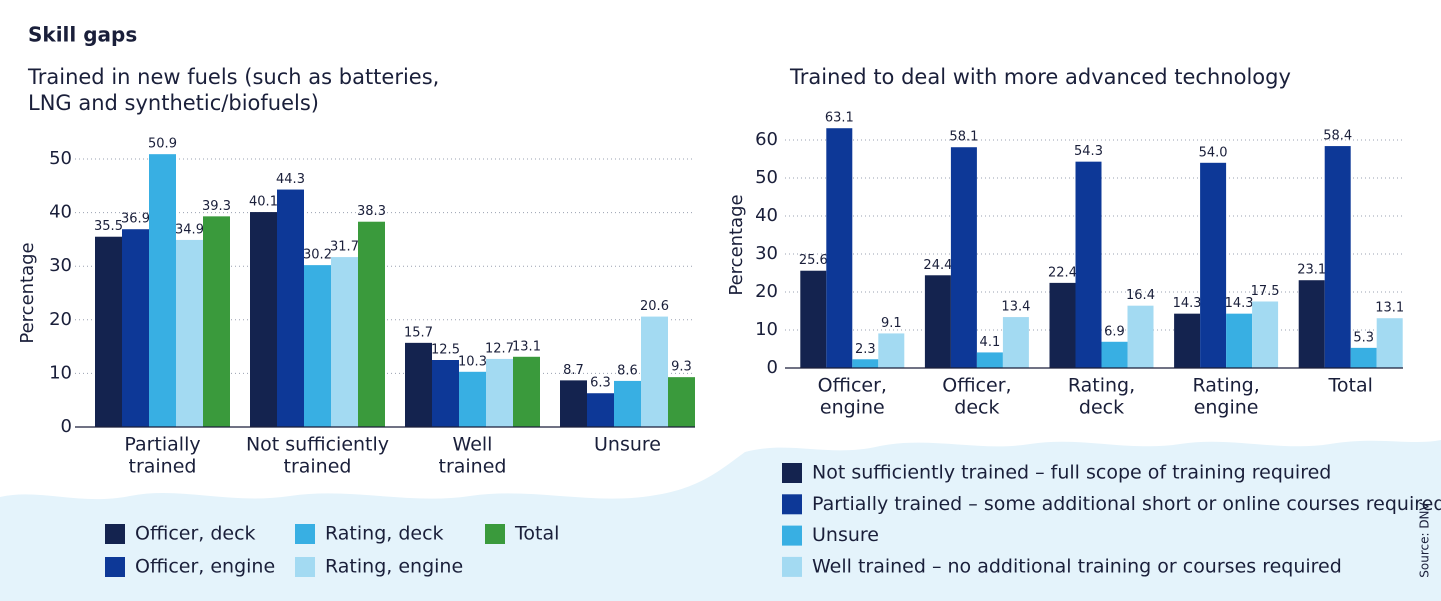 The width and height of the screenshot is (1441, 601). Describe the element at coordinates (627, 445) in the screenshot. I see `x-tick-label: Unsure` at that location.